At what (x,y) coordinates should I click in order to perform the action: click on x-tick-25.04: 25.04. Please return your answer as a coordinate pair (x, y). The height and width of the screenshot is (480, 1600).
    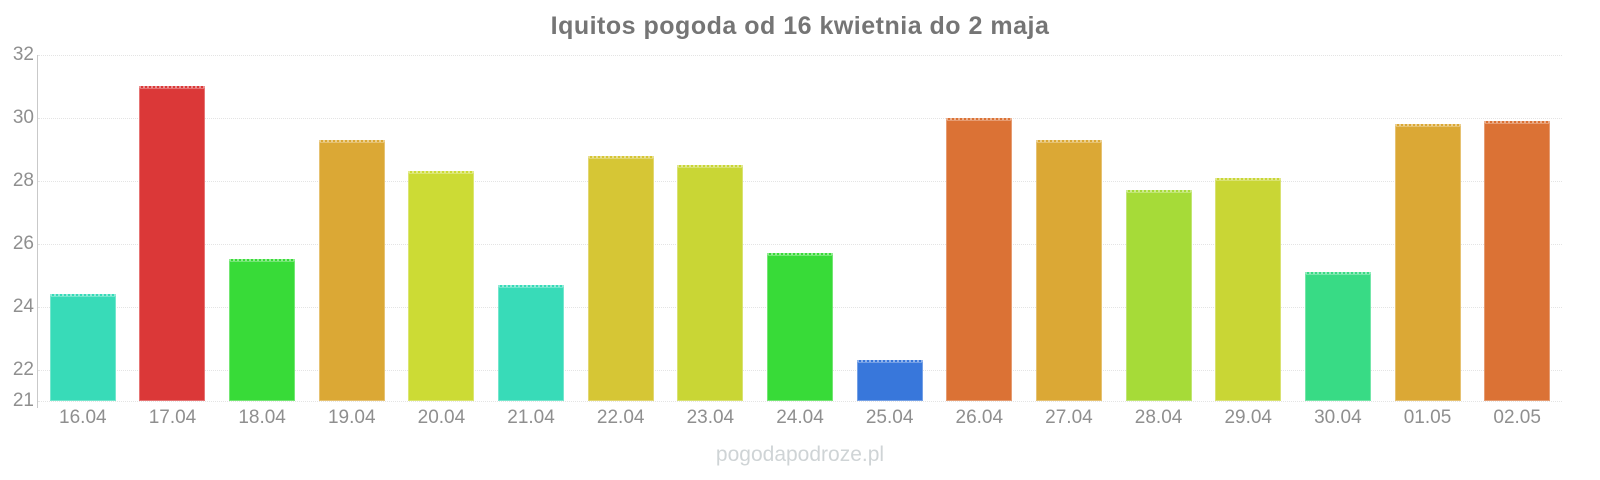
    Looking at the image, I should click on (889, 417).